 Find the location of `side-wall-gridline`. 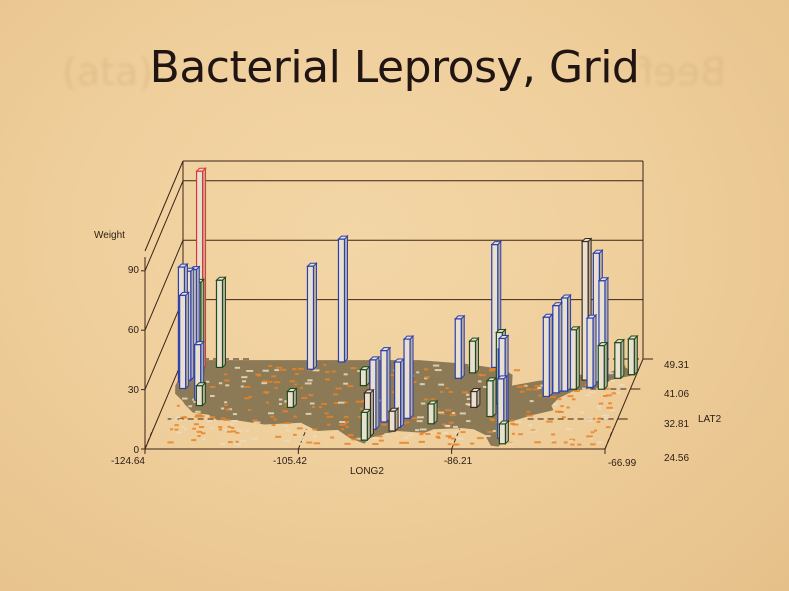

side-wall-gridline is located at coordinates (164, 285).